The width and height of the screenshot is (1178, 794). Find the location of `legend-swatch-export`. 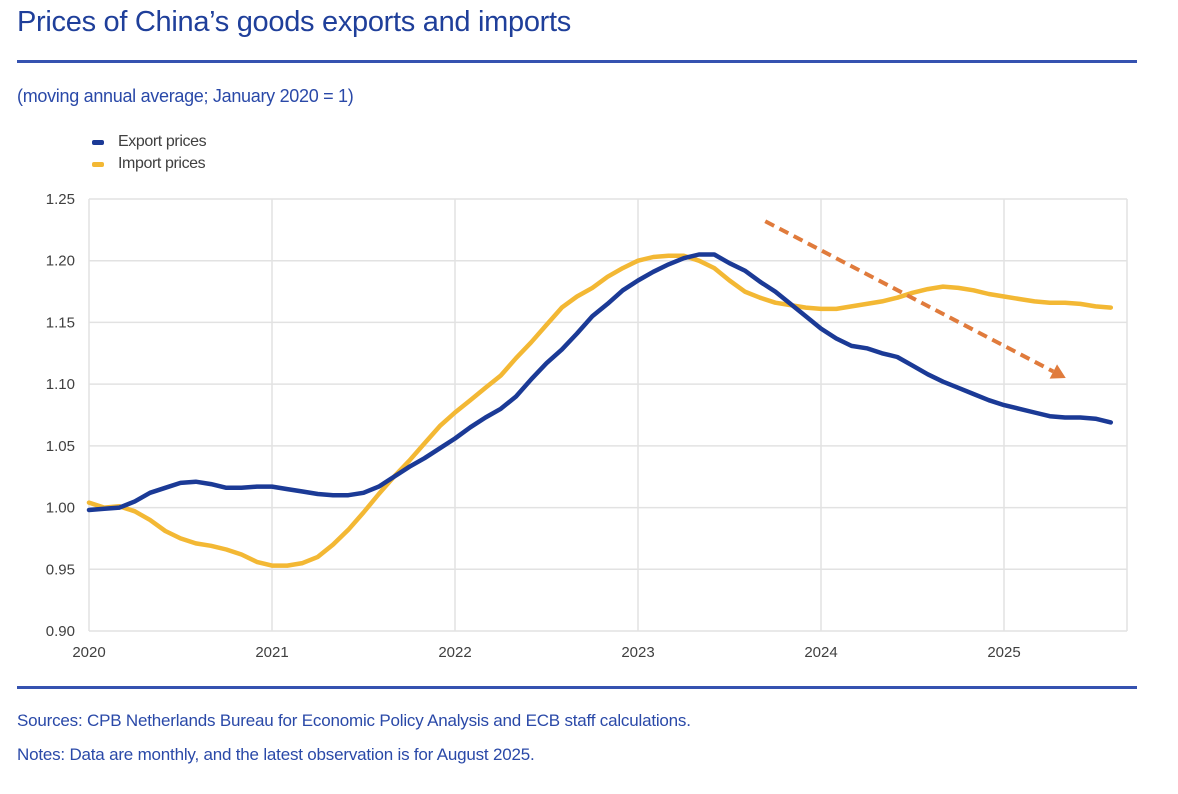

legend-swatch-export is located at coordinates (98, 142).